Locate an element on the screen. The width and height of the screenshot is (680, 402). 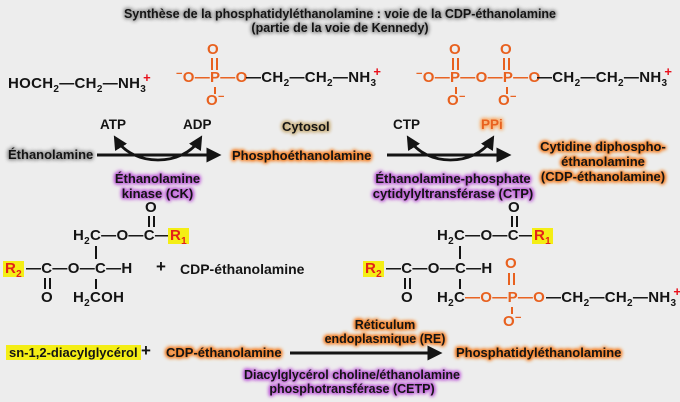
substrate-label-ethanolamine: Éthanolamine is located at coordinates (51, 154).